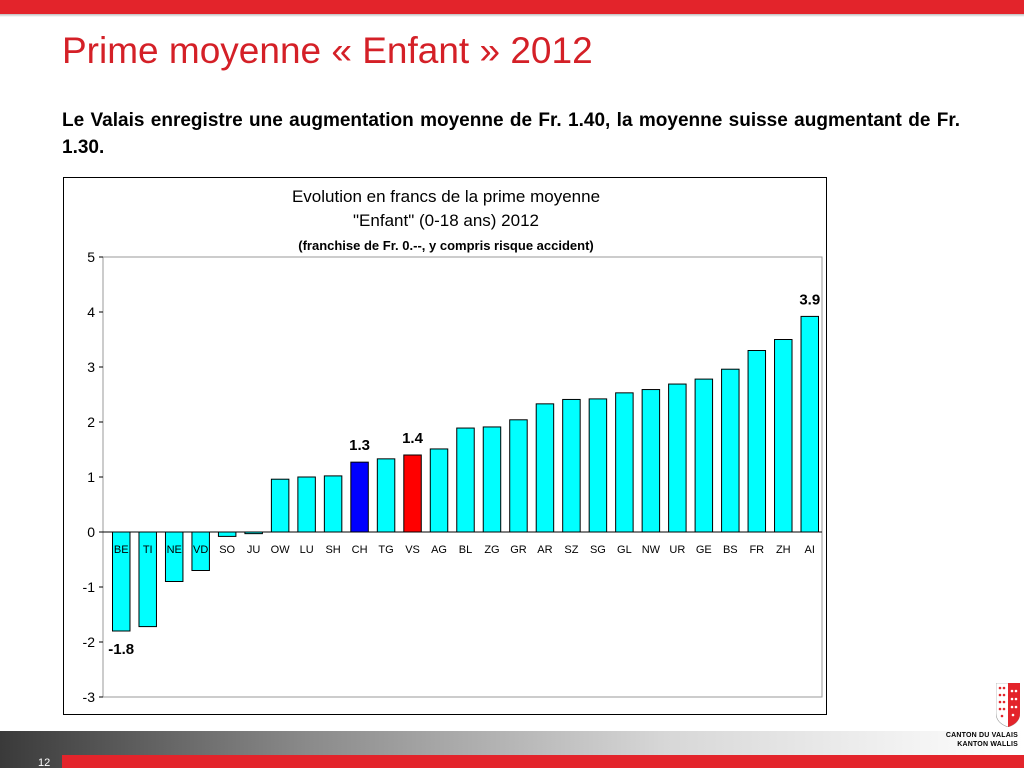 The image size is (1024, 769). I want to click on bar-bl, so click(465, 480).